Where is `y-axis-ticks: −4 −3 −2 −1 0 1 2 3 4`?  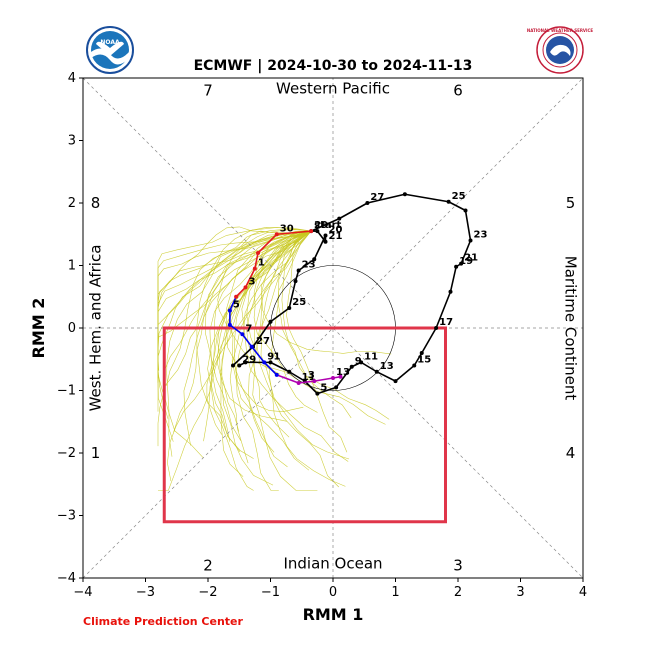
y-axis-ticks: −4 −3 −2 −1 0 1 2 3 4 is located at coordinates (70, 328).